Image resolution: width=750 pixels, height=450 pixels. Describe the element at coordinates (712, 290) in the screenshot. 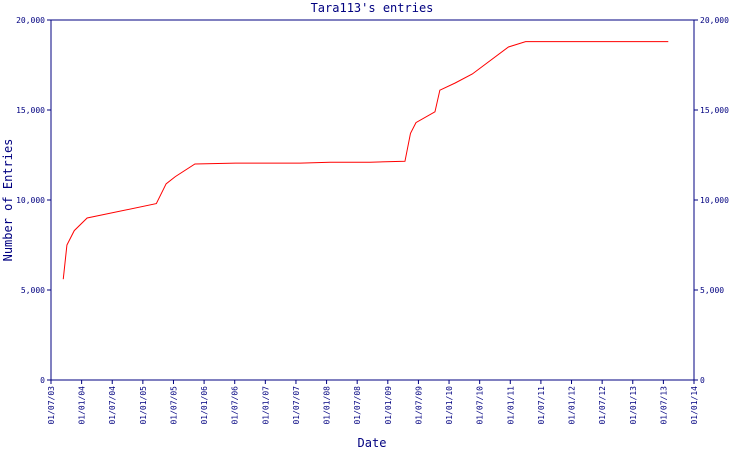

I see `y2-tick-label: 5,000` at that location.